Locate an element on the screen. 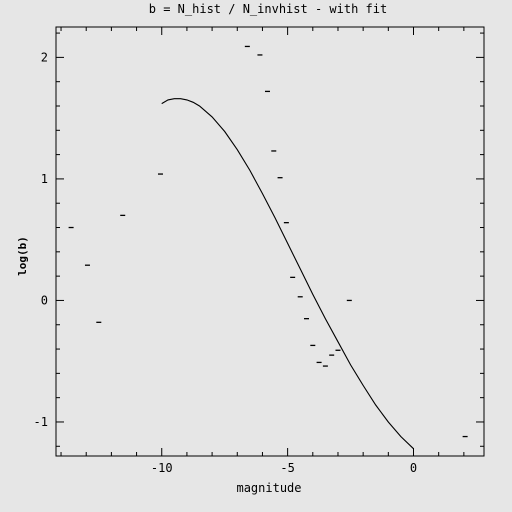  y-tick-label: 1 is located at coordinates (44, 179).